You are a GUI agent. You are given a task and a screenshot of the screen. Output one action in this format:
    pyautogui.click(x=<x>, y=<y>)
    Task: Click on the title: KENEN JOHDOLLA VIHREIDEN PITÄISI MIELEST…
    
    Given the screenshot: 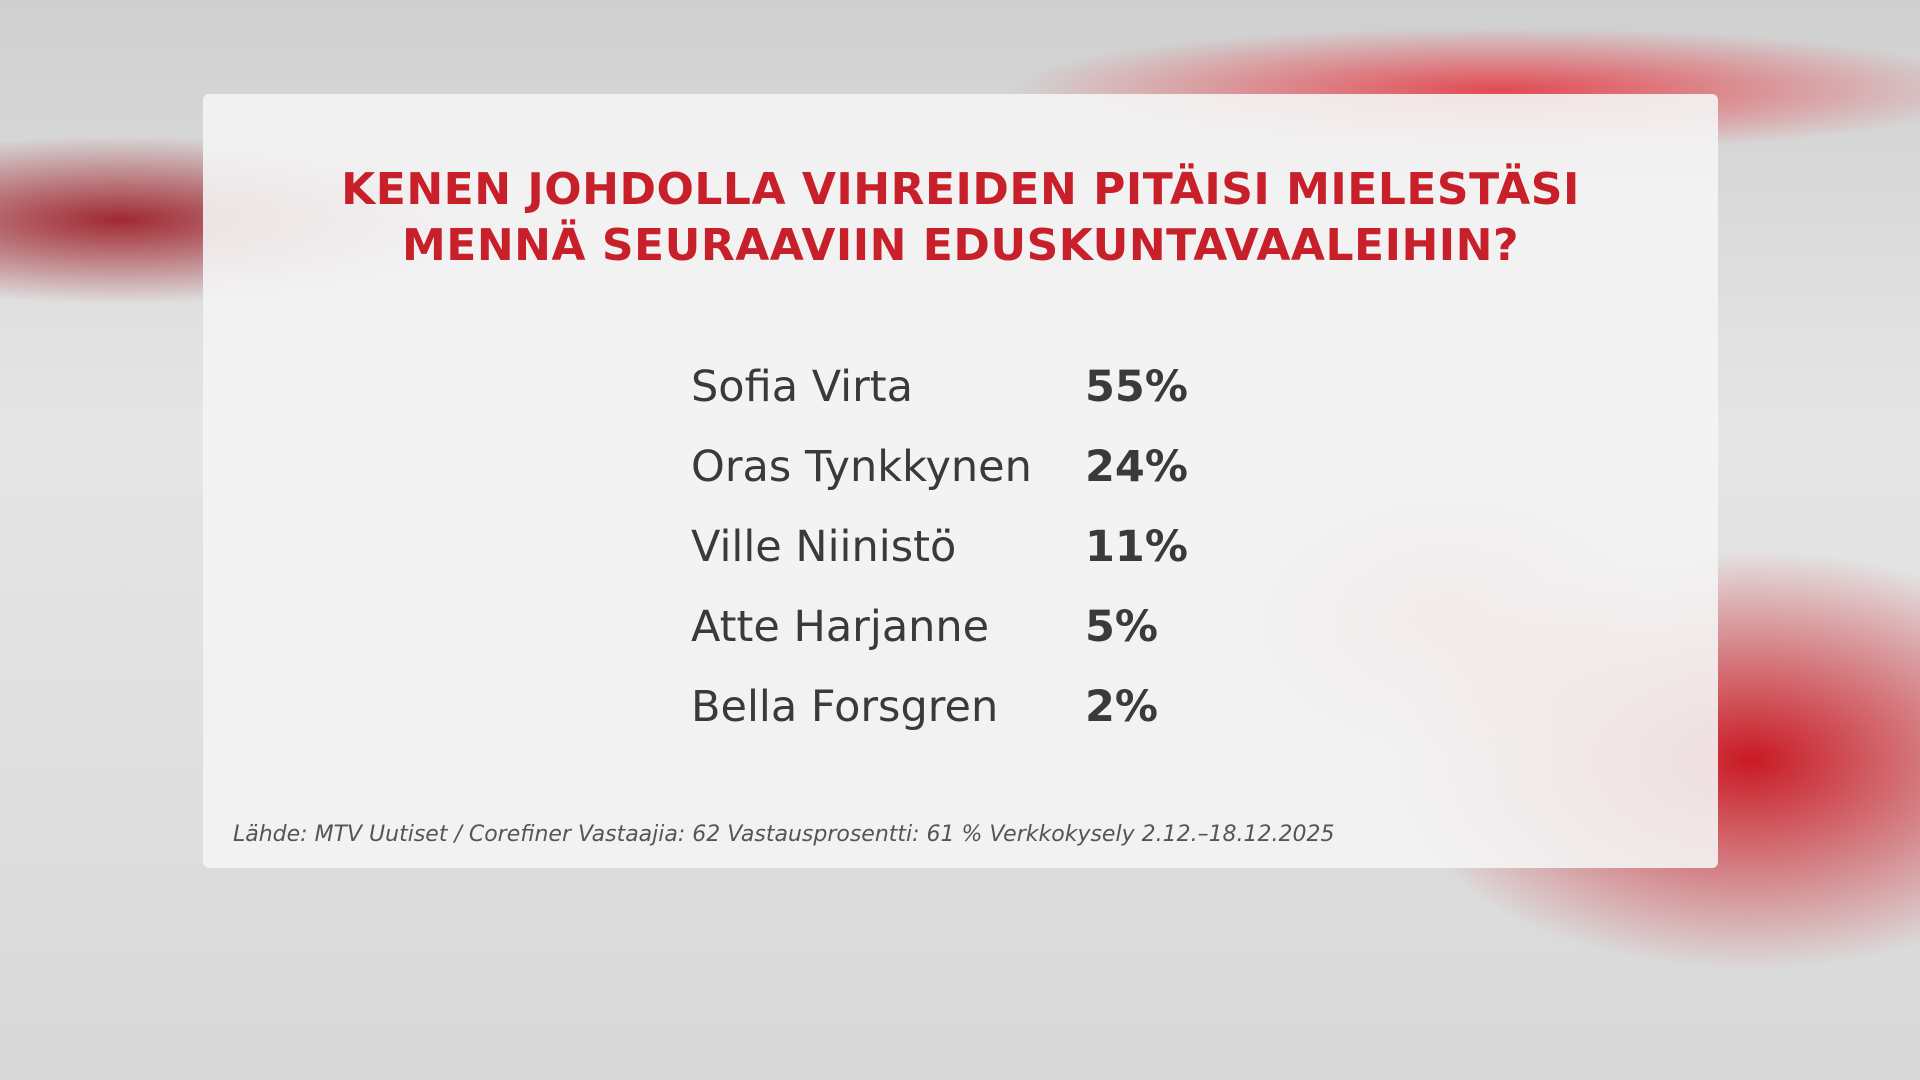 What is the action you would take?
    pyautogui.click(x=960, y=189)
    